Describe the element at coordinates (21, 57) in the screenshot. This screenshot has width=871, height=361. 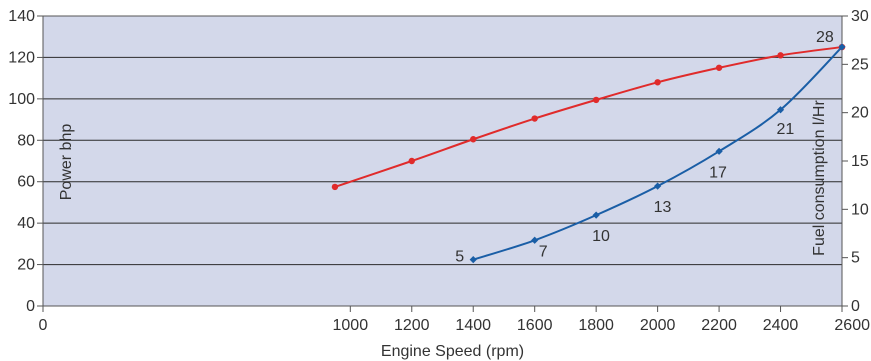
I see `y-left-tick-label: 120` at that location.